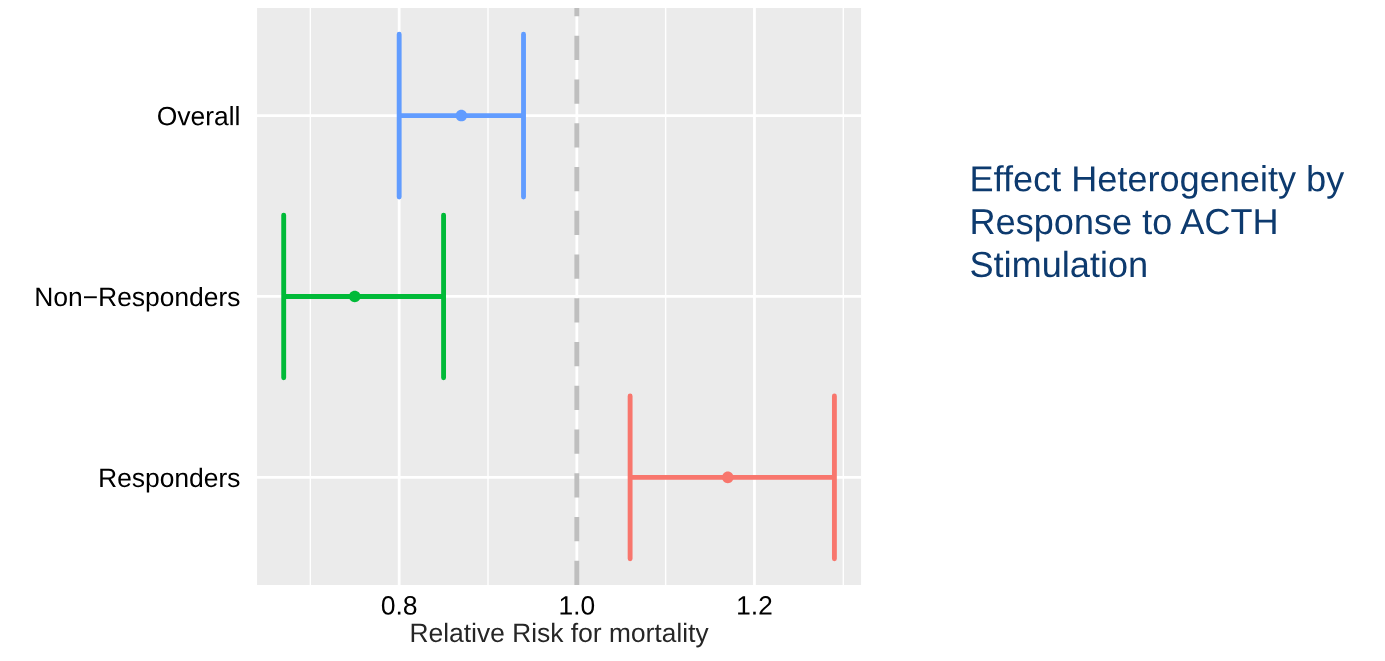  What do you see at coordinates (170, 480) in the screenshot?
I see `y-tick-label: Responders` at bounding box center [170, 480].